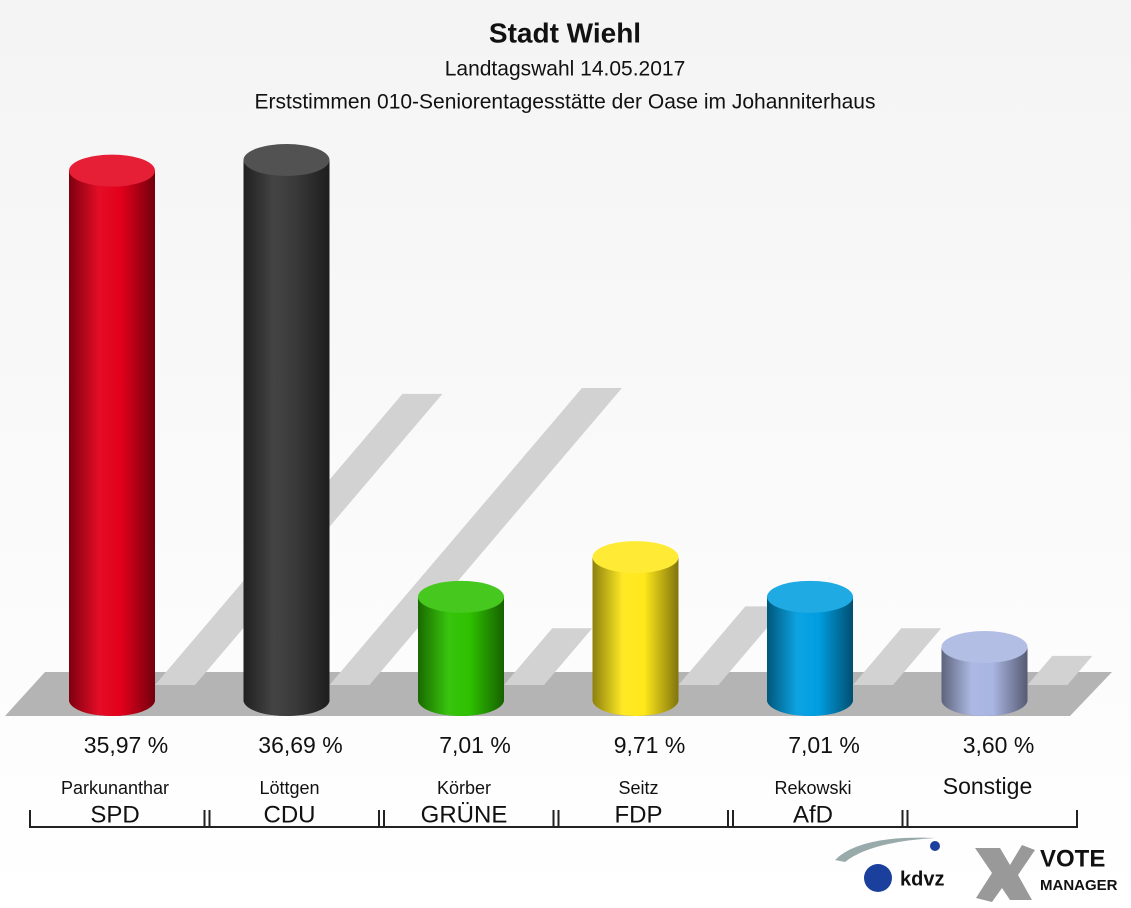 The width and height of the screenshot is (1131, 908). Describe the element at coordinates (300, 745) in the screenshot. I see `value-label: 36,69 %` at that location.